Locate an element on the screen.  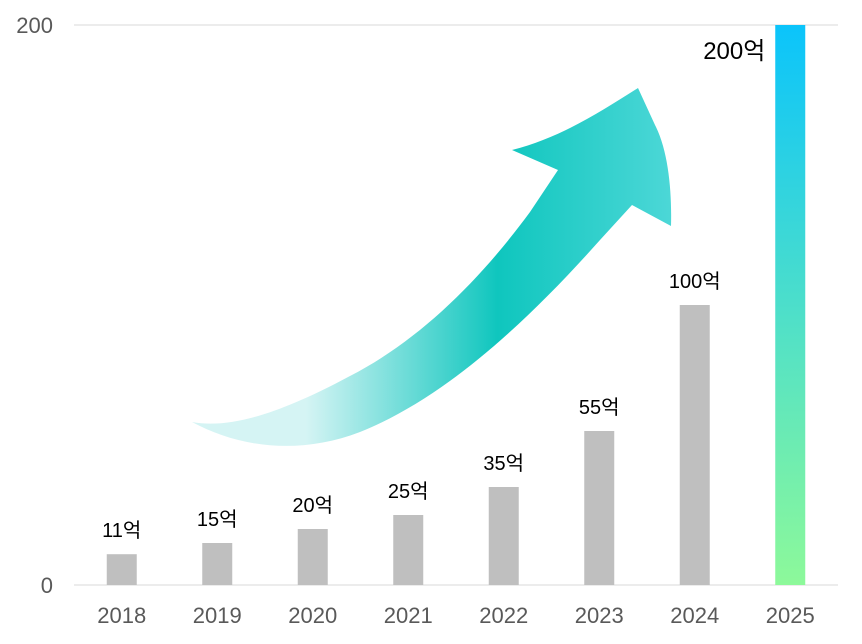
x-tick-label: 2023 is located at coordinates (599, 615).